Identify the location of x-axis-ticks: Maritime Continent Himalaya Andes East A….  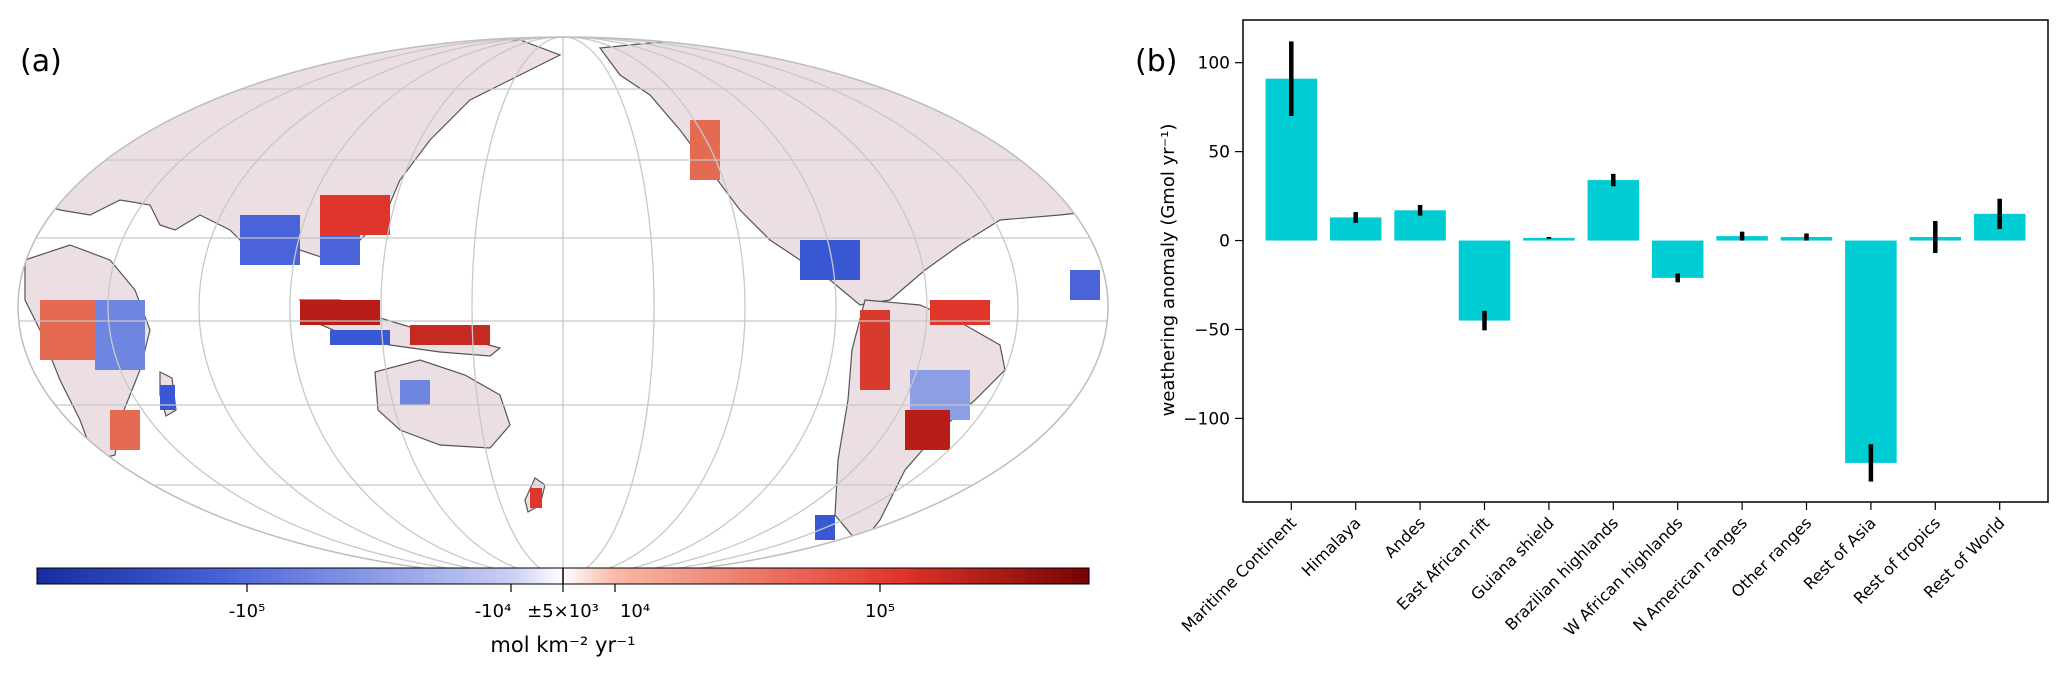
(1593, 571).